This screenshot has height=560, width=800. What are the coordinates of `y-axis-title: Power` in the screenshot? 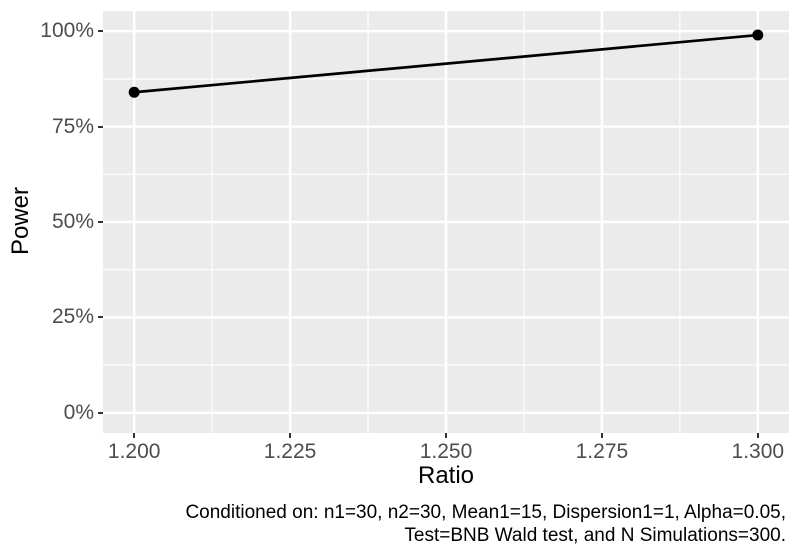 It's located at (20, 221).